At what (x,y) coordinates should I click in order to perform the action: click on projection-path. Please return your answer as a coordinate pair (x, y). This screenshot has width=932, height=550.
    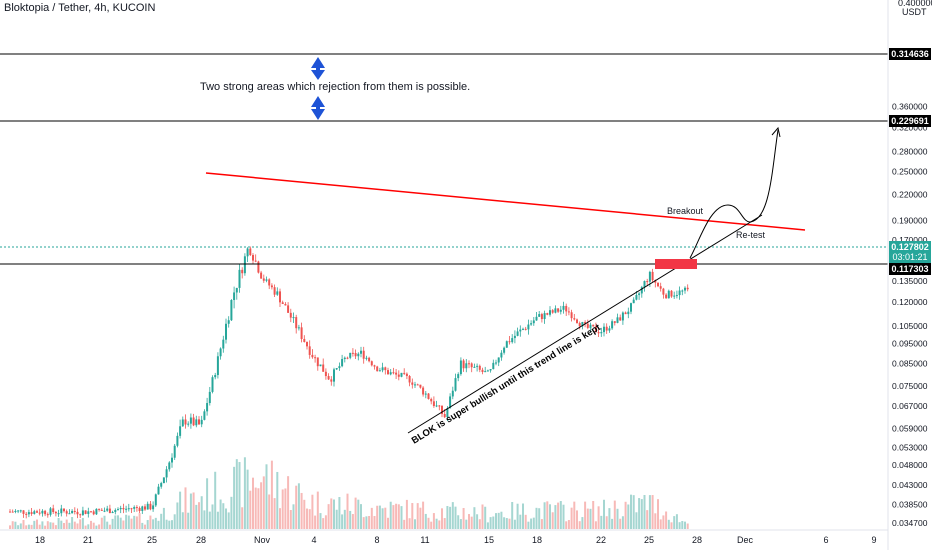
    Looking at the image, I should click on (734, 194).